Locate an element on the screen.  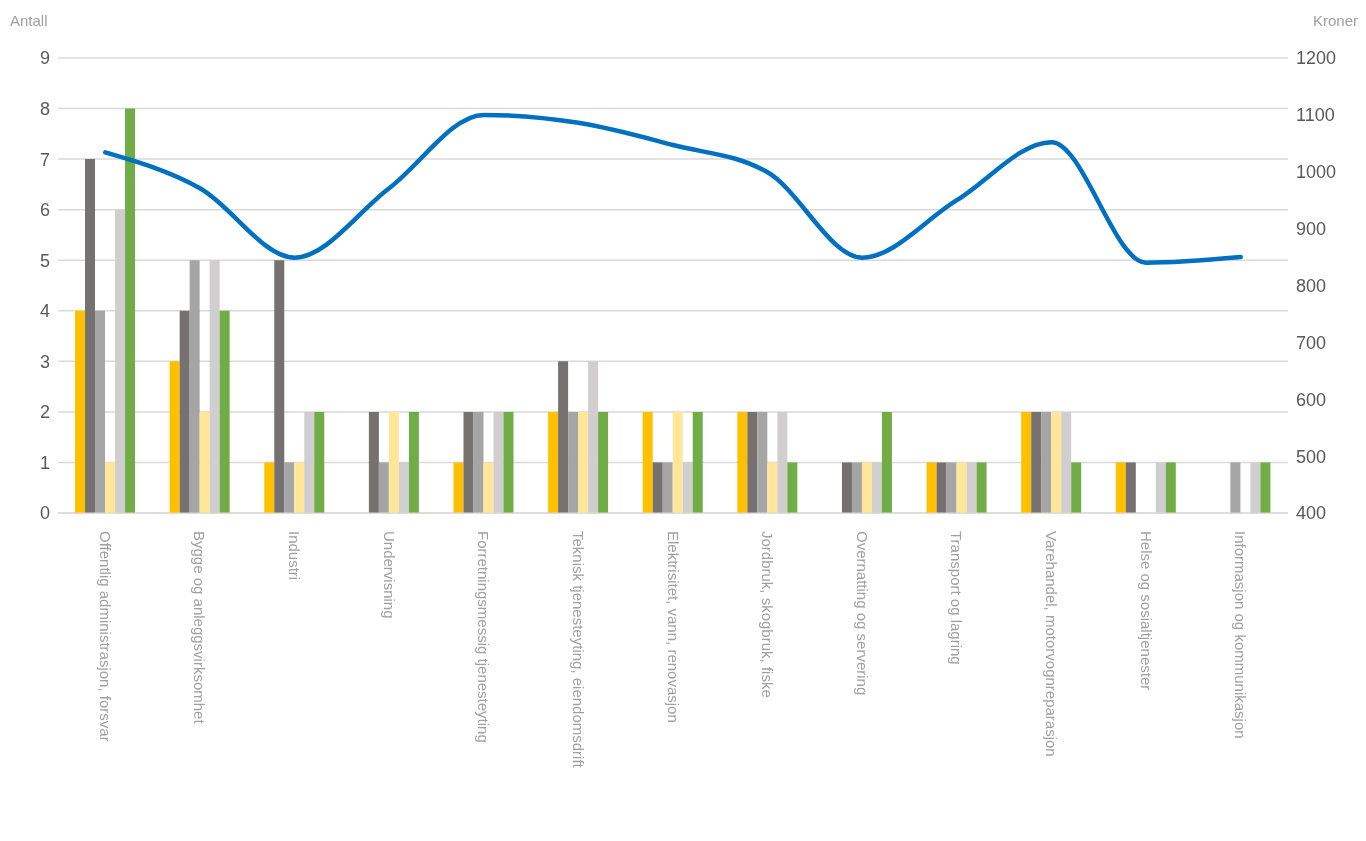
y-tick-label: 6 is located at coordinates (44, 210).